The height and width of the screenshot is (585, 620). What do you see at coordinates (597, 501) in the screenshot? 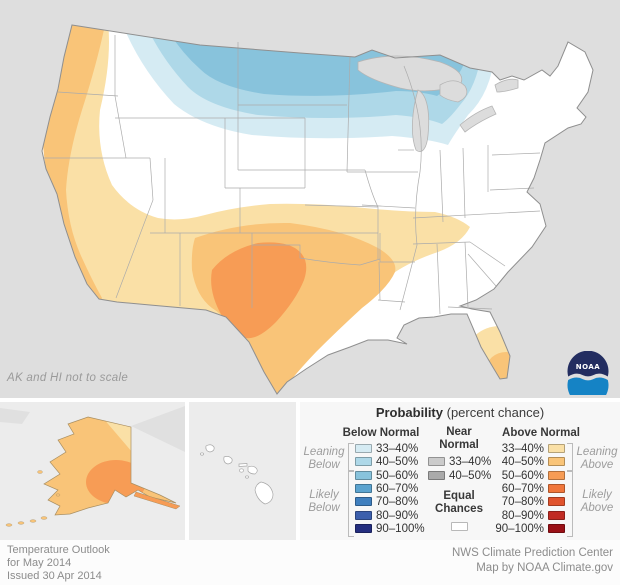
I see `likely-above-label: Likely Above` at bounding box center [597, 501].